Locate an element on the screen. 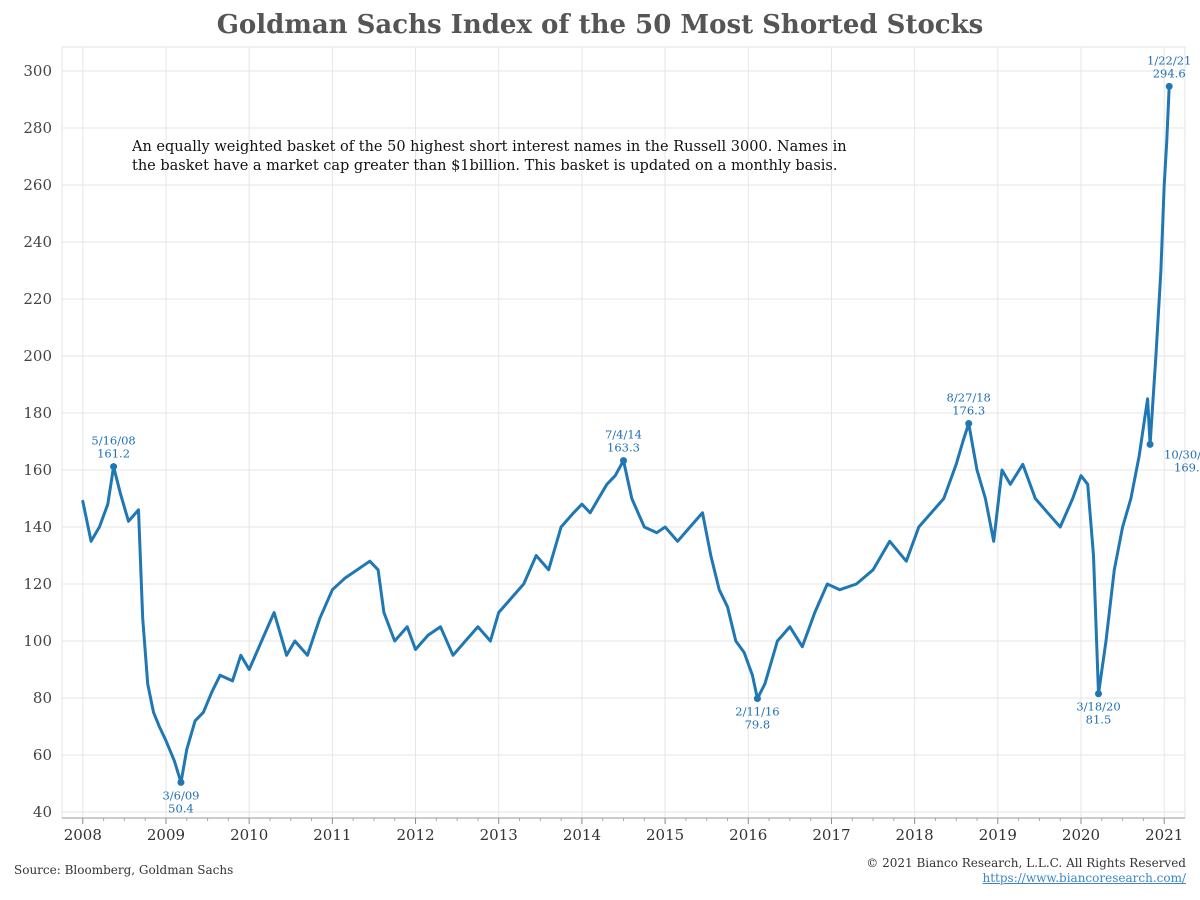 The width and height of the screenshot is (1200, 900). annotation-date: 10/30/20 is located at coordinates (1182, 454).